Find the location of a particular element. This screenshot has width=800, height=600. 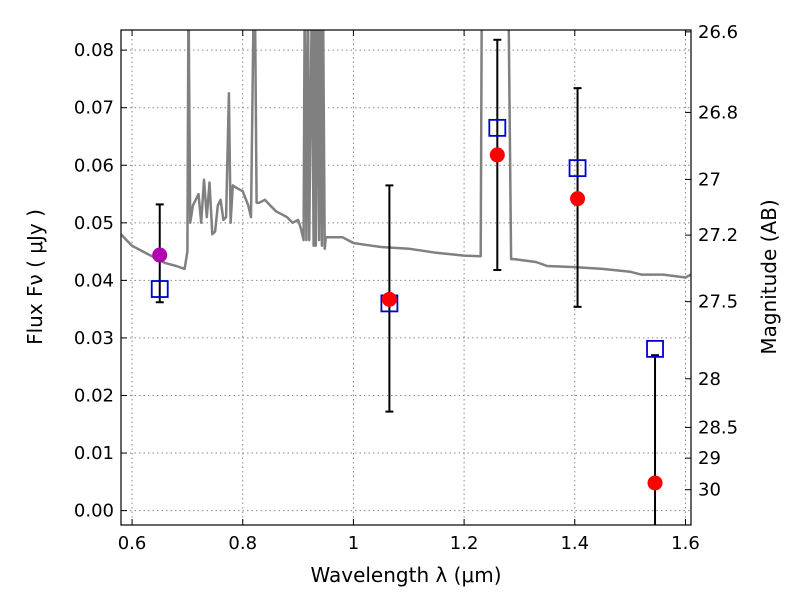

magnitude-tick-label: 26.8 is located at coordinates (718, 112).